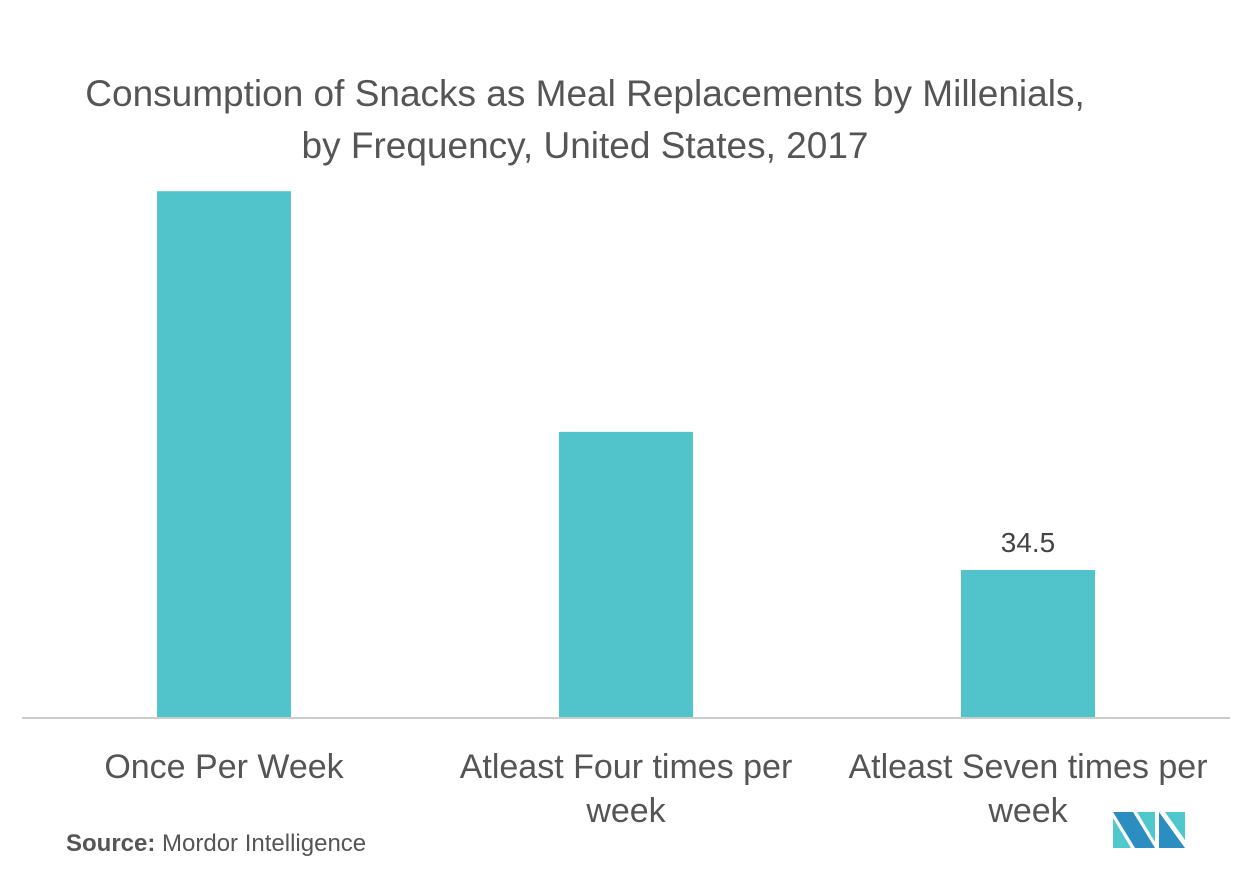 This screenshot has height=880, width=1252. What do you see at coordinates (264, 843) in the screenshot?
I see `source-text: Mordor Intelligence` at bounding box center [264, 843].